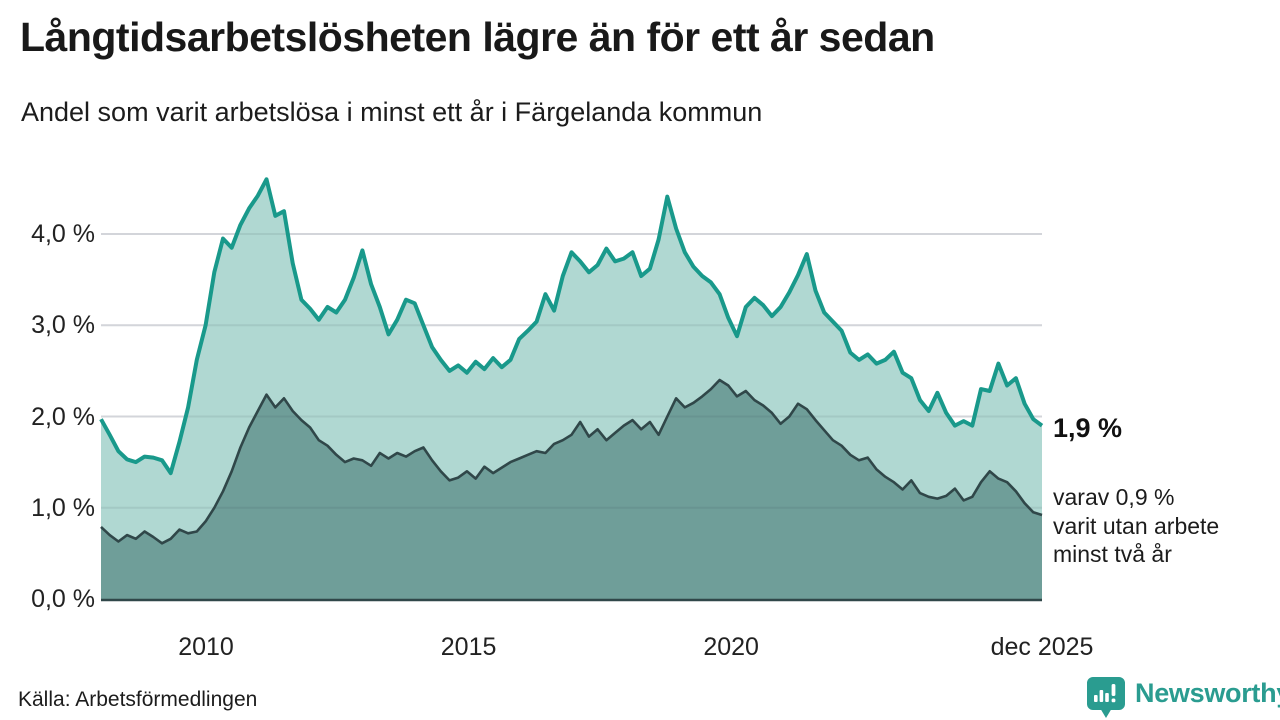  I want to click on latest-value-label: 1,9 %, so click(1088, 428).